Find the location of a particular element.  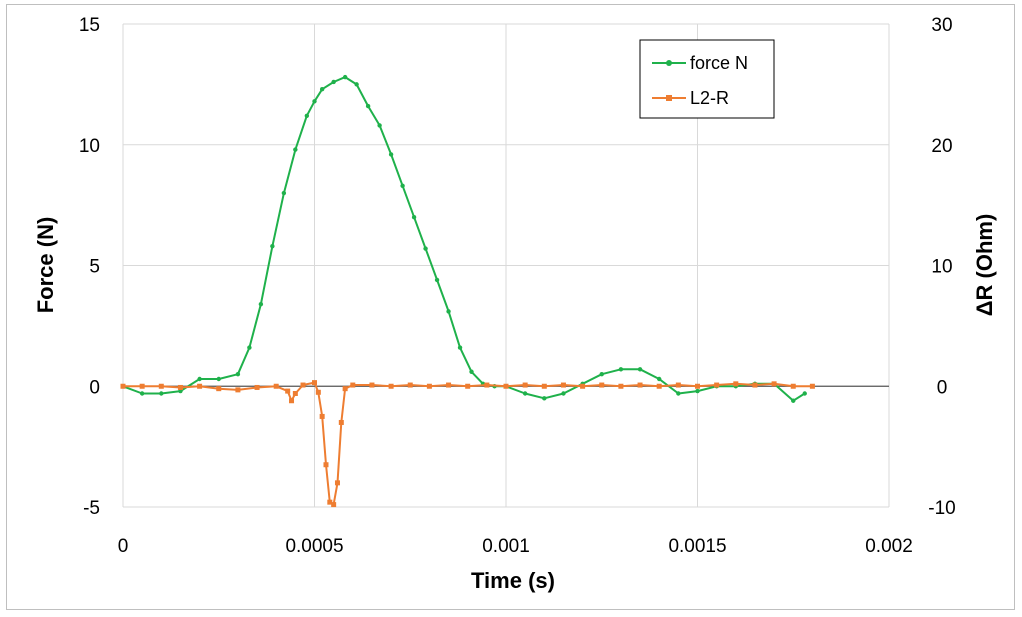

x-axis-title: Time (s) is located at coordinates (513, 580).